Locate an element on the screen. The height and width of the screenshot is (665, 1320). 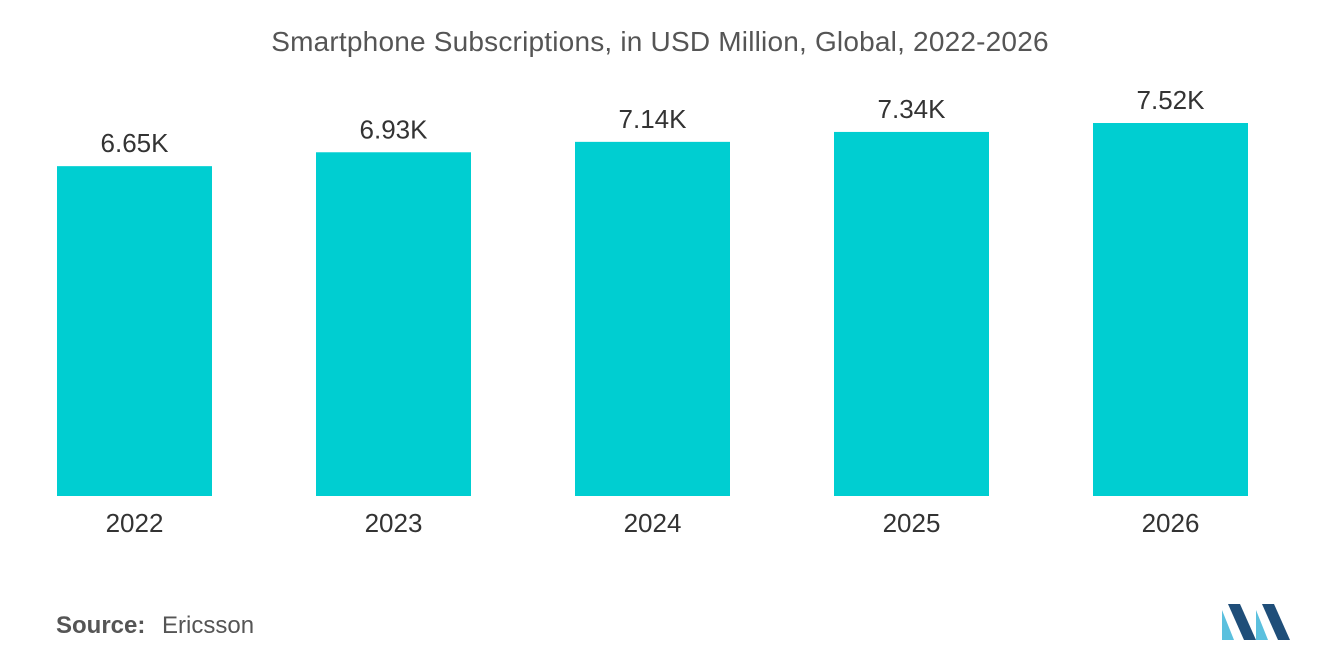
logo-shape-mid-right is located at coordinates (1262, 625).